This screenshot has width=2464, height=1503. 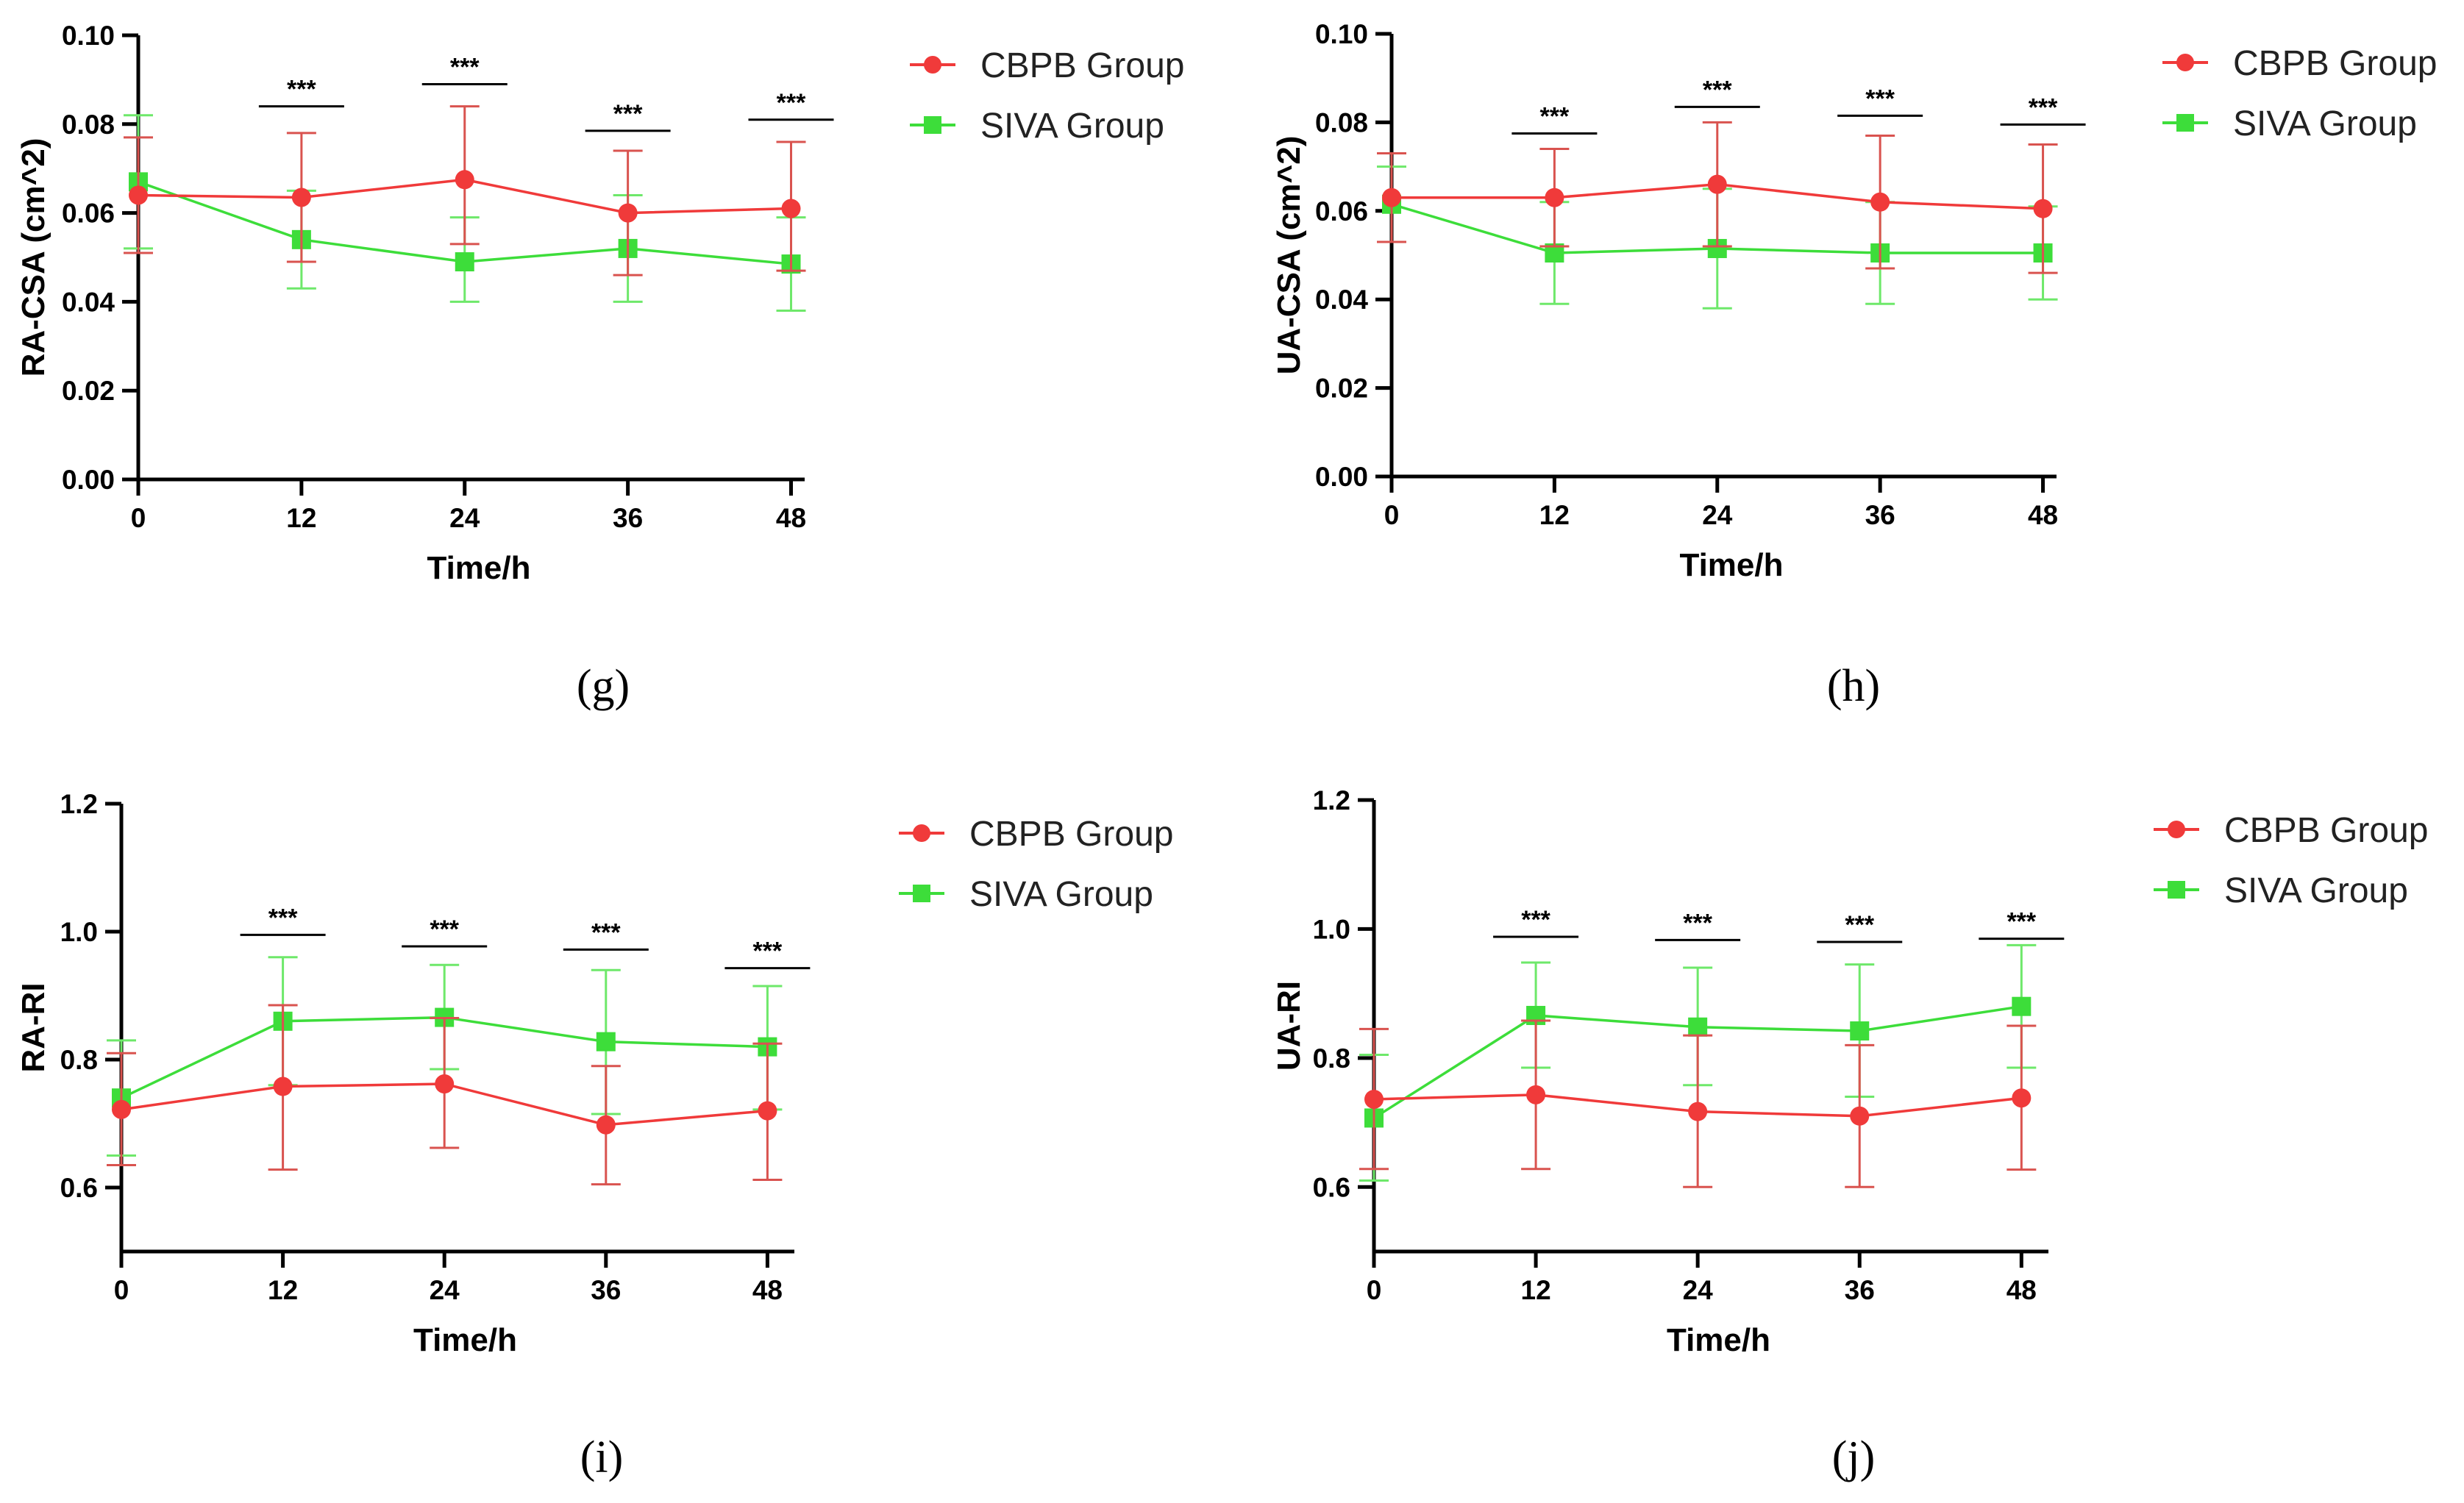 I want to click on y-tick-label: 0.8, so click(x=79, y=1060).